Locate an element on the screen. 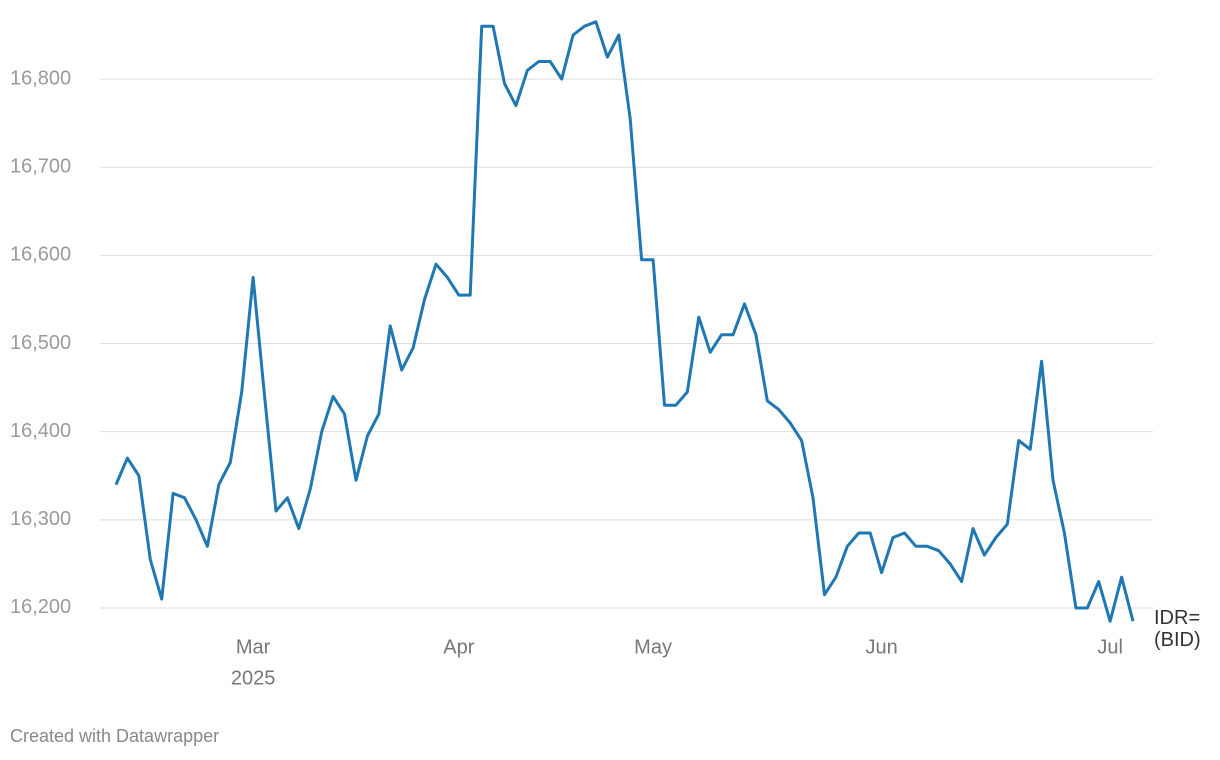 The height and width of the screenshot is (760, 1220). x-year-label: 2025 is located at coordinates (253, 678).